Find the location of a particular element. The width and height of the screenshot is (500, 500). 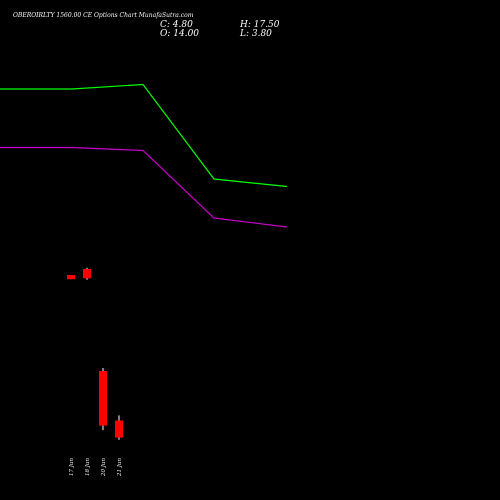

x-tick-label: 20 Jun is located at coordinates (104, 467).